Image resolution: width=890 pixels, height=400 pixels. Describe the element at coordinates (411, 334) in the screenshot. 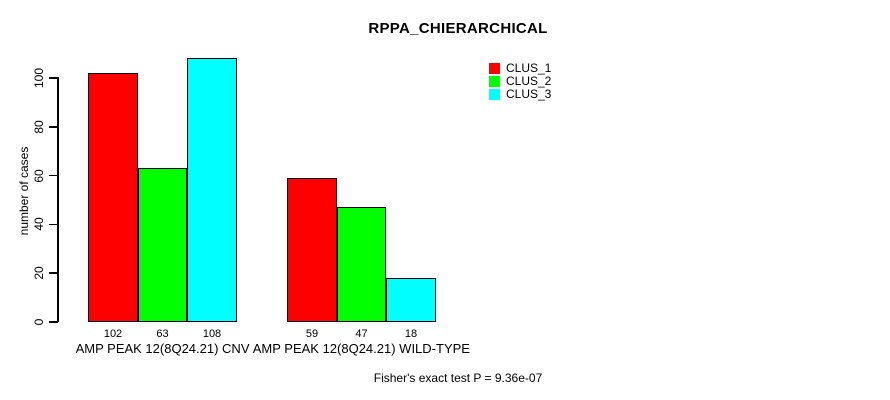

I see `bar-value-label: 18` at that location.